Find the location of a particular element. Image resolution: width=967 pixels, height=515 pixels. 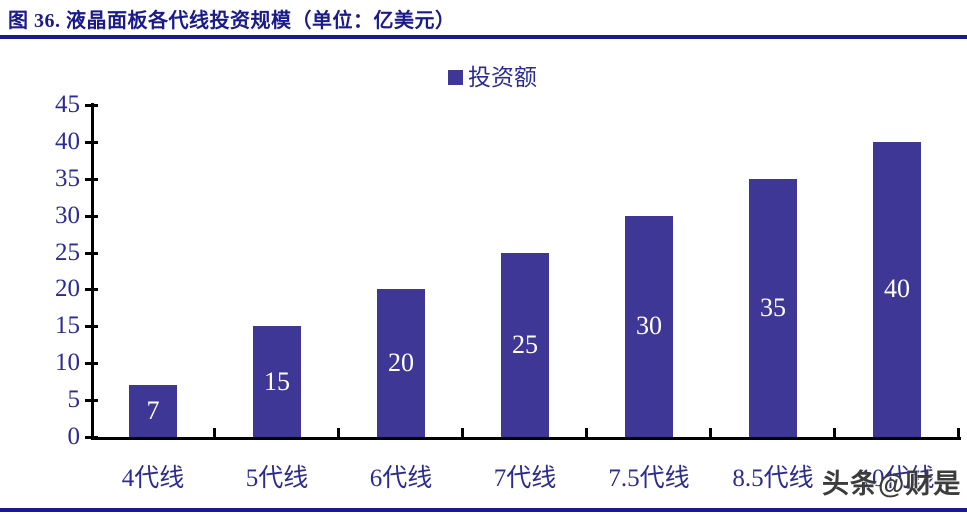

bottom-rule is located at coordinates (483, 510).